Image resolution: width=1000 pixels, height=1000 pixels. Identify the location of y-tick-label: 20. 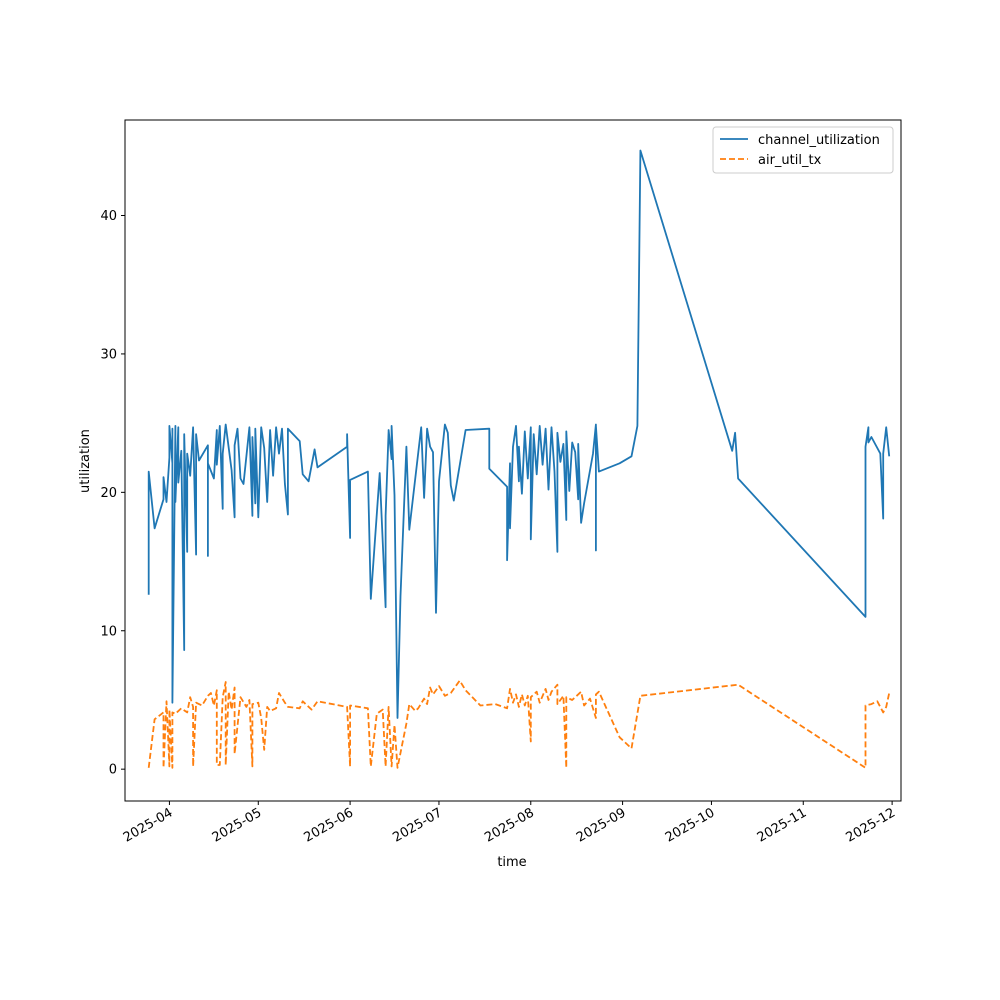
(108, 493).